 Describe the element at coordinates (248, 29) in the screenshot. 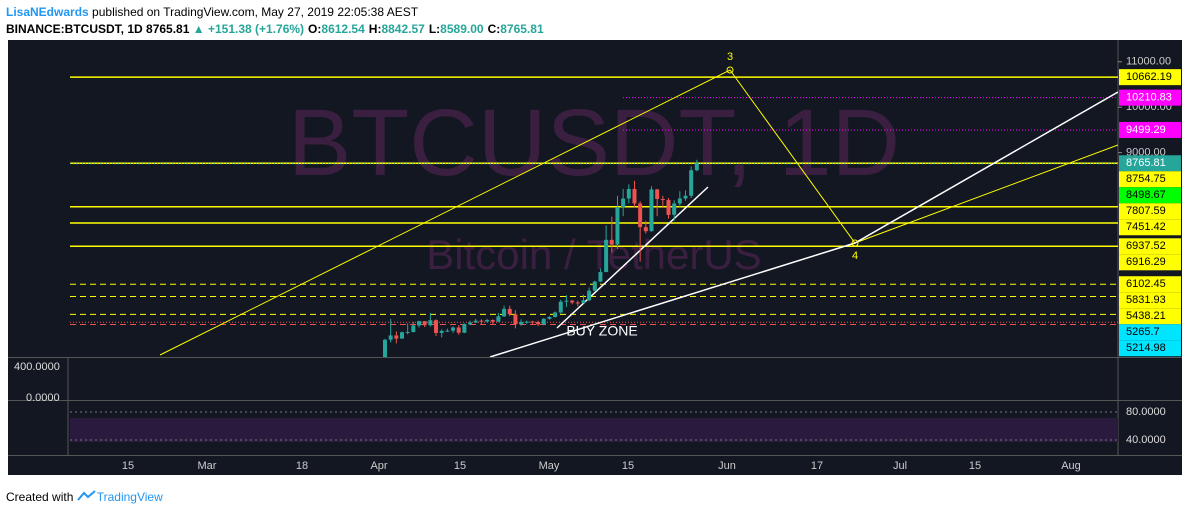

I see `change: ▲ +151.38 (+1.76%)` at that location.